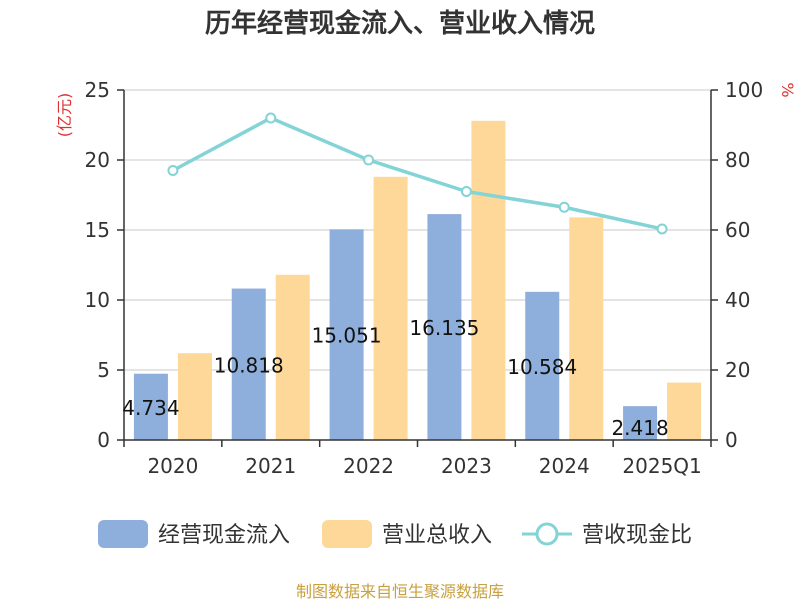 The image size is (800, 600). What do you see at coordinates (737, 300) in the screenshot?
I see `y-right-tick-label: 40` at bounding box center [737, 300].